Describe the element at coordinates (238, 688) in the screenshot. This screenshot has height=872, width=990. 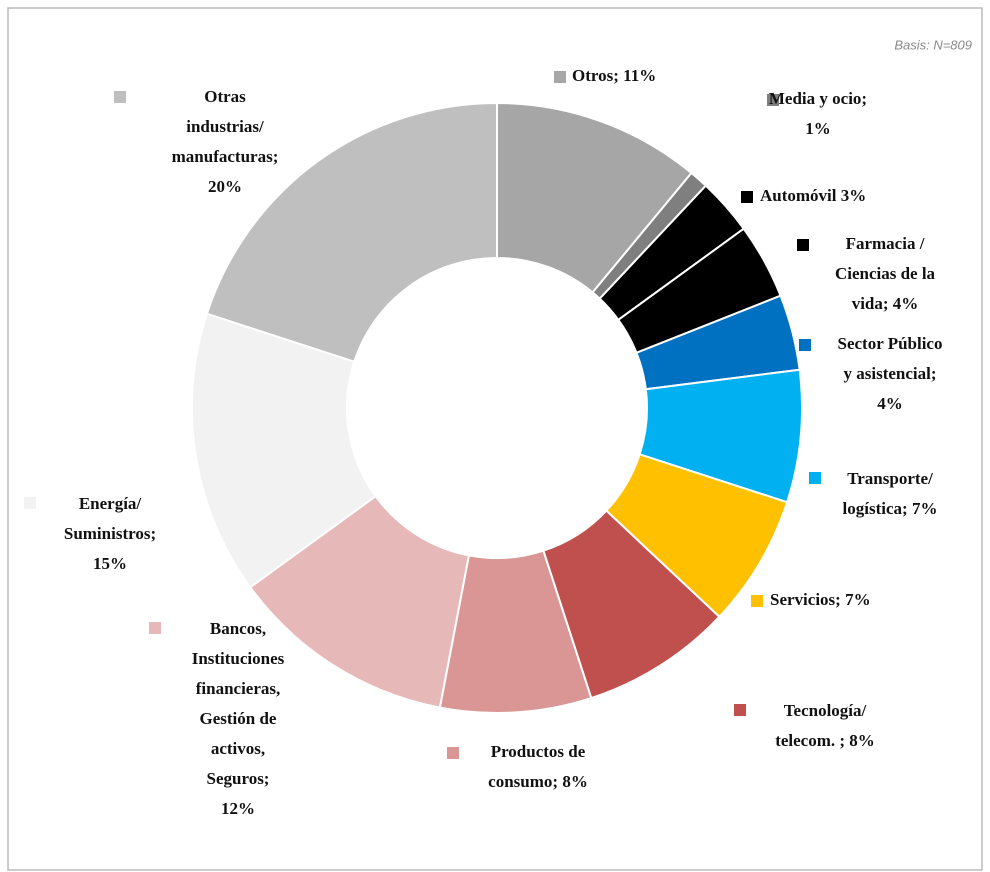
I see `slice-label: financieras,` at that location.